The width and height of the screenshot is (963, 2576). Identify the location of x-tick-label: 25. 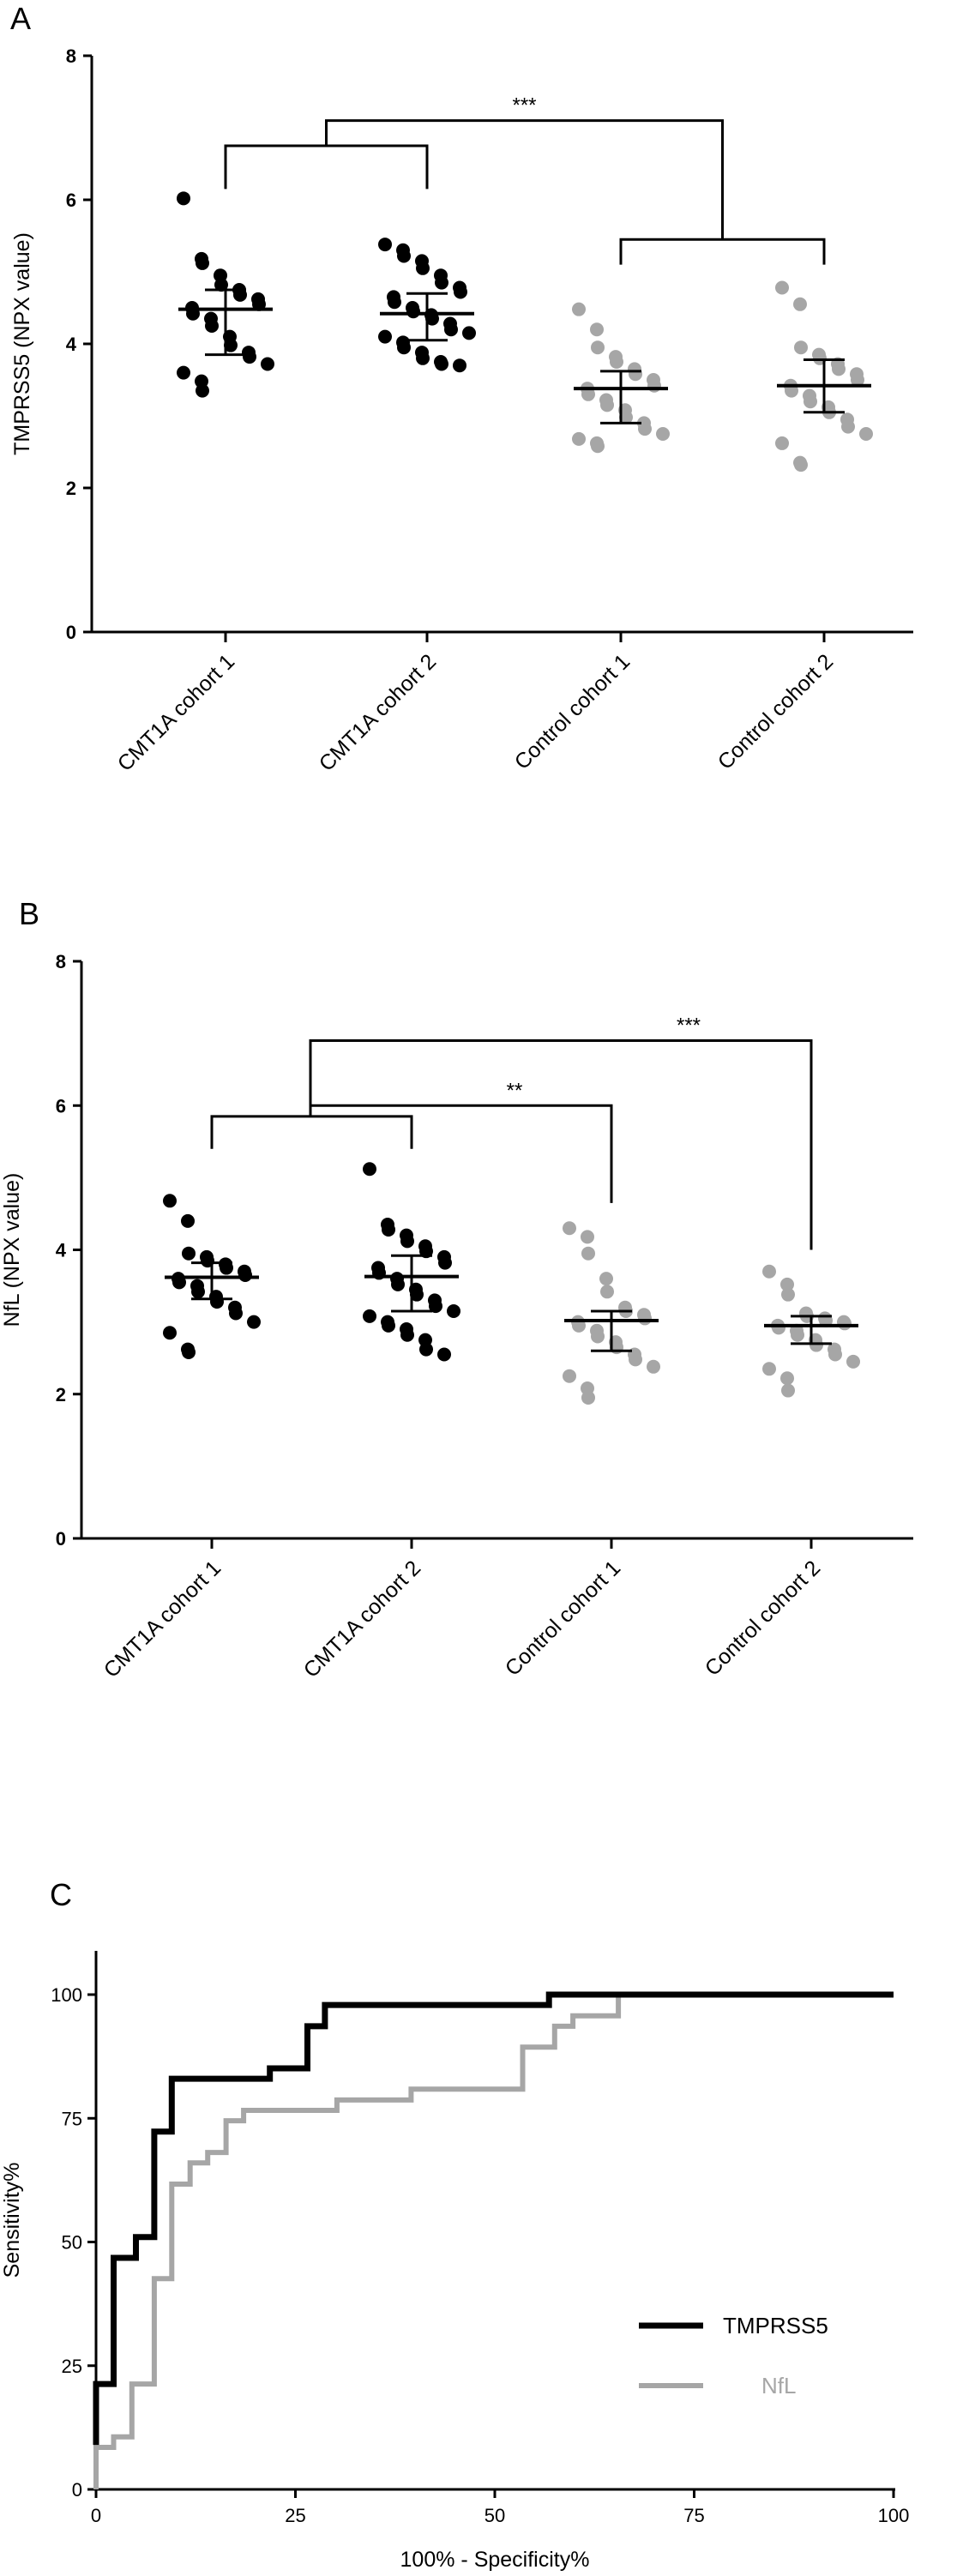
(295, 2515).